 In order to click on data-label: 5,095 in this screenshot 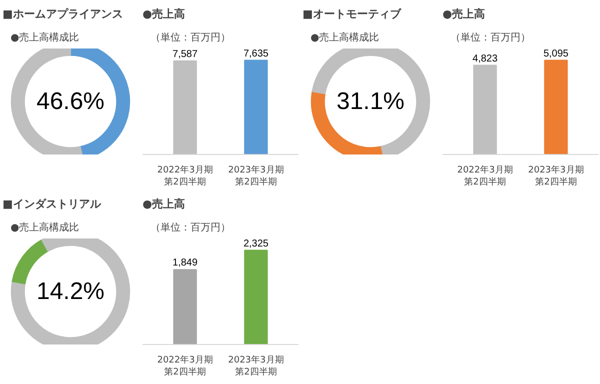, I will do `click(556, 54)`.